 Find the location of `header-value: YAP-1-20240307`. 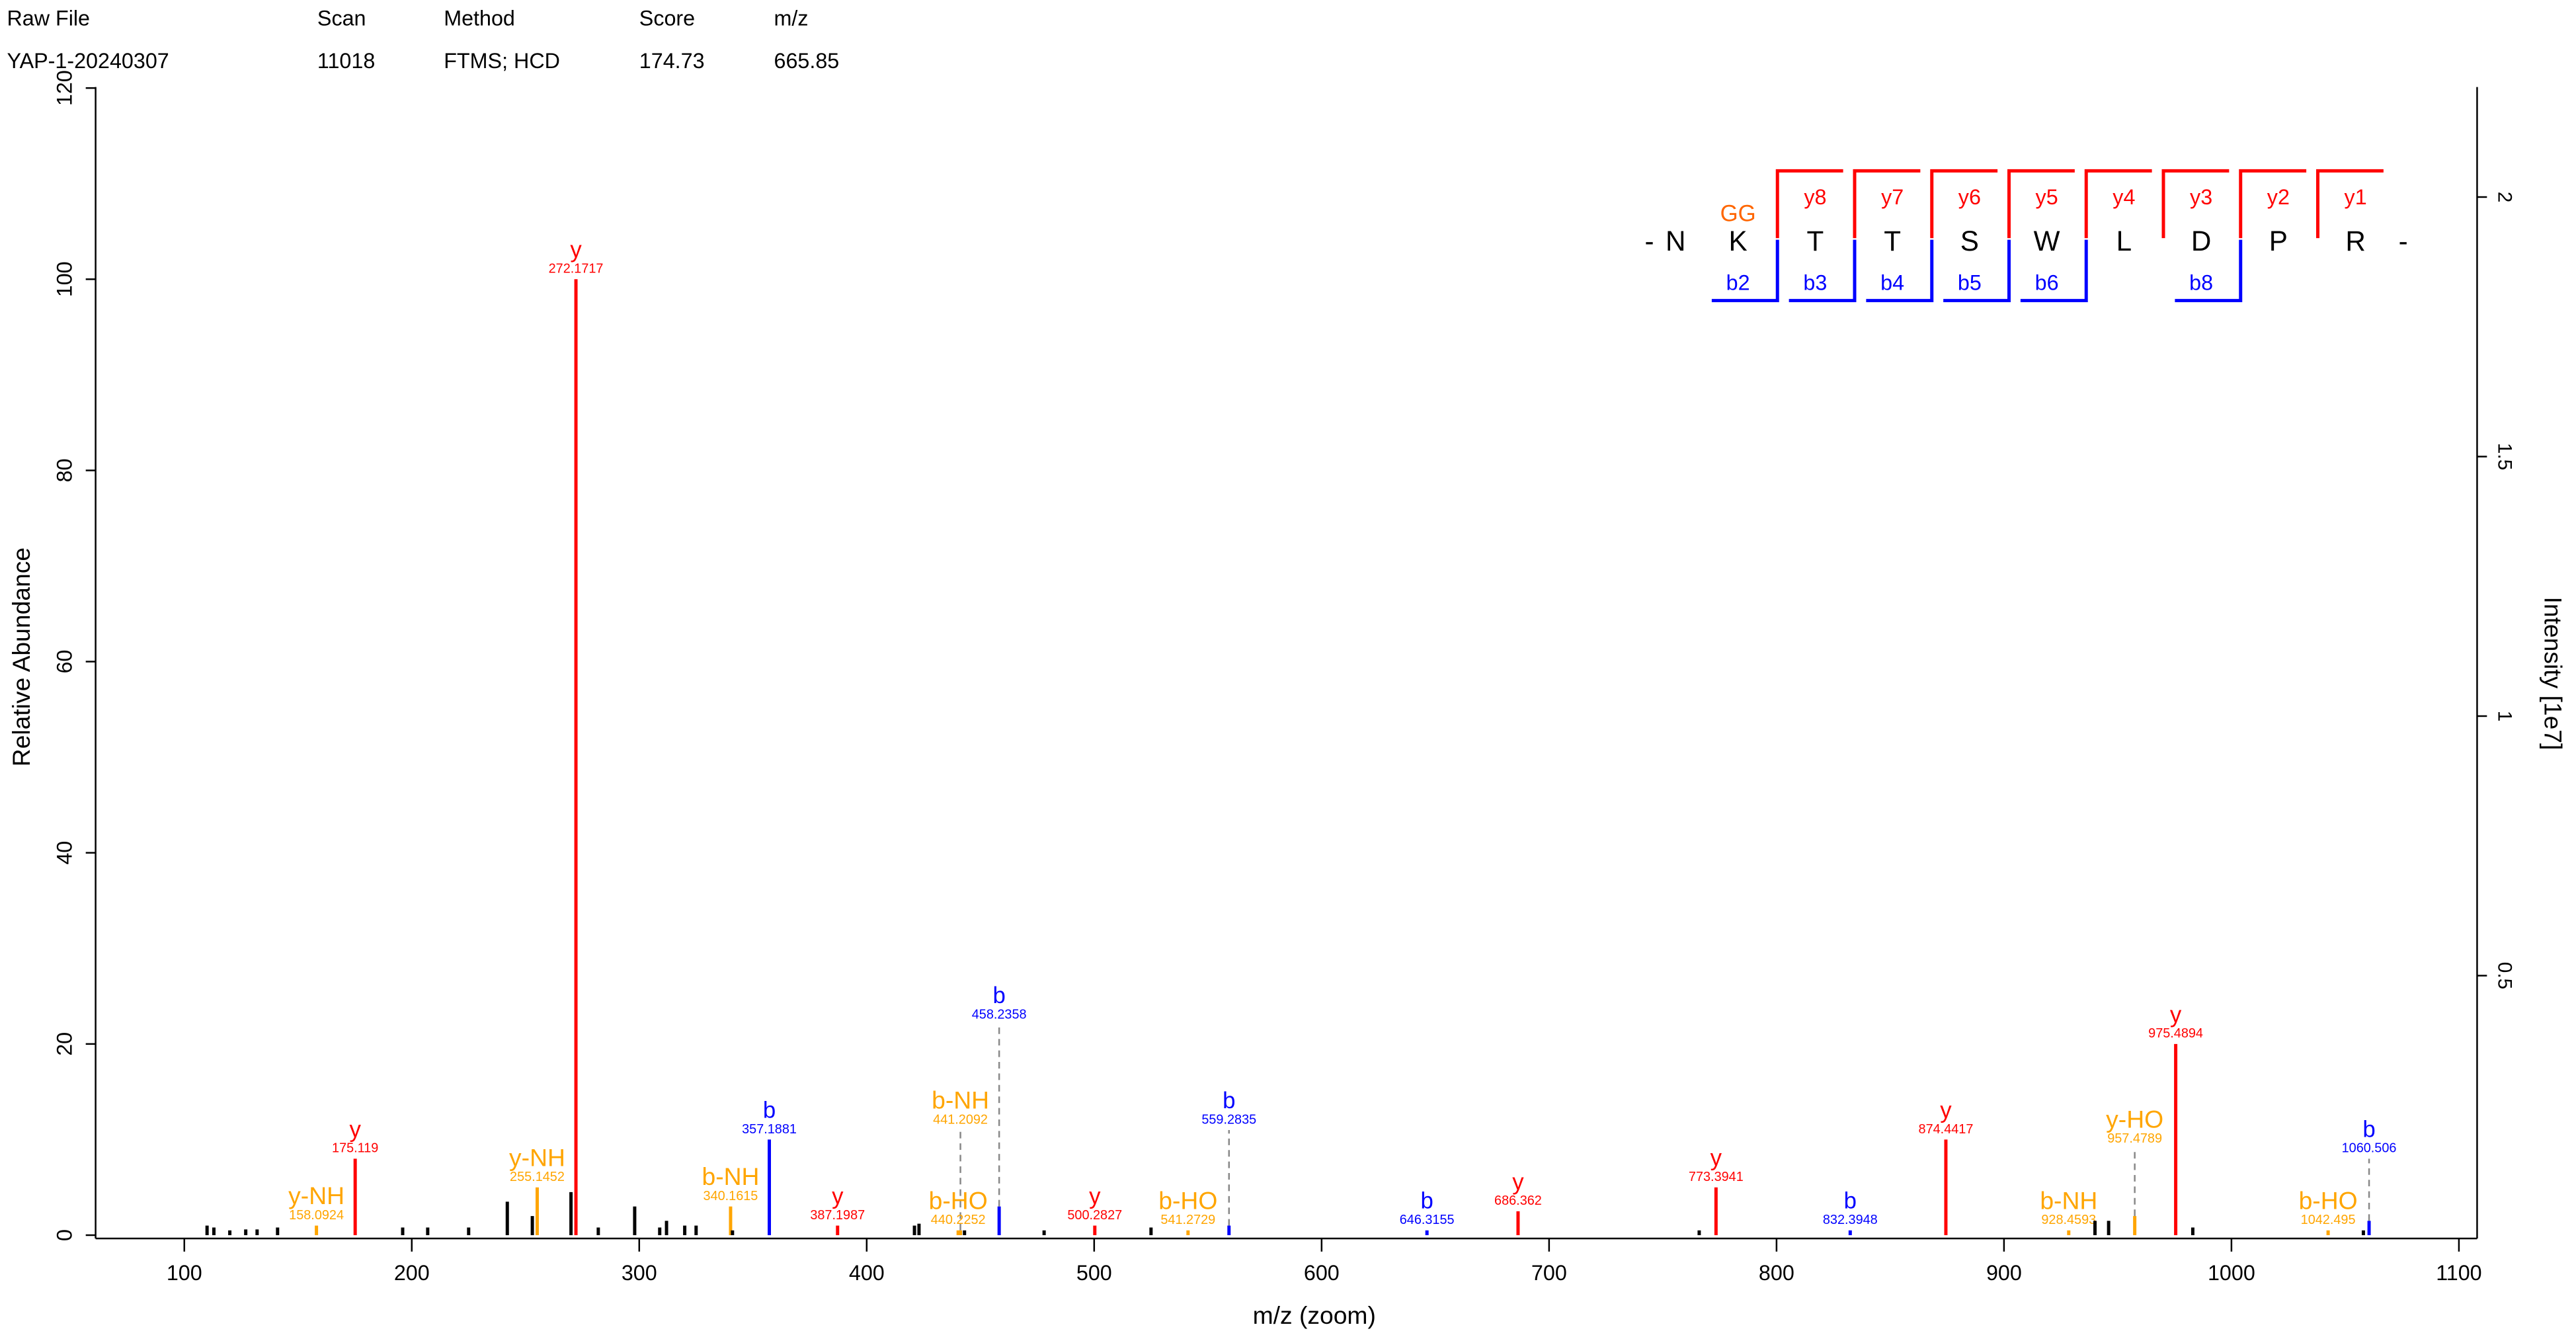

header-value: YAP-1-20240307 is located at coordinates (88, 61).